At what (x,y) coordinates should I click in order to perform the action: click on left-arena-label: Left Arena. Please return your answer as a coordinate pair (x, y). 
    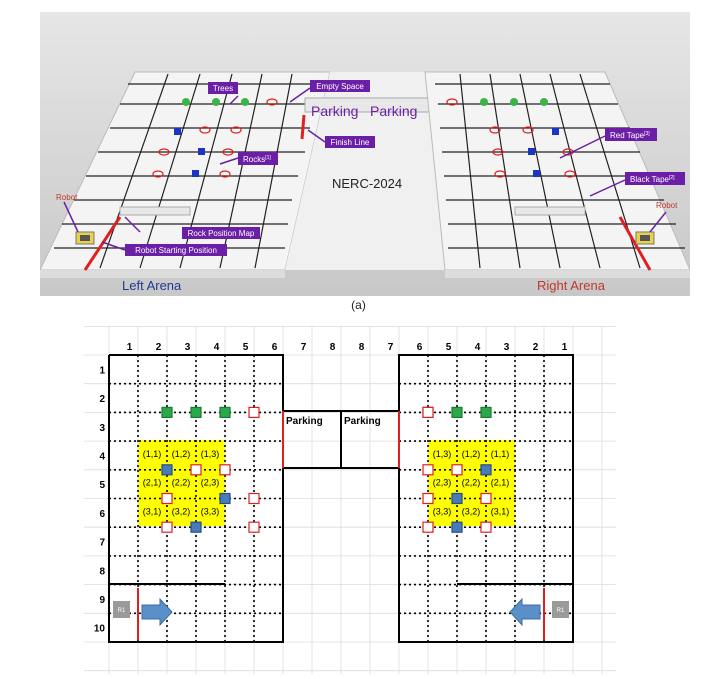
    Looking at the image, I should click on (152, 285).